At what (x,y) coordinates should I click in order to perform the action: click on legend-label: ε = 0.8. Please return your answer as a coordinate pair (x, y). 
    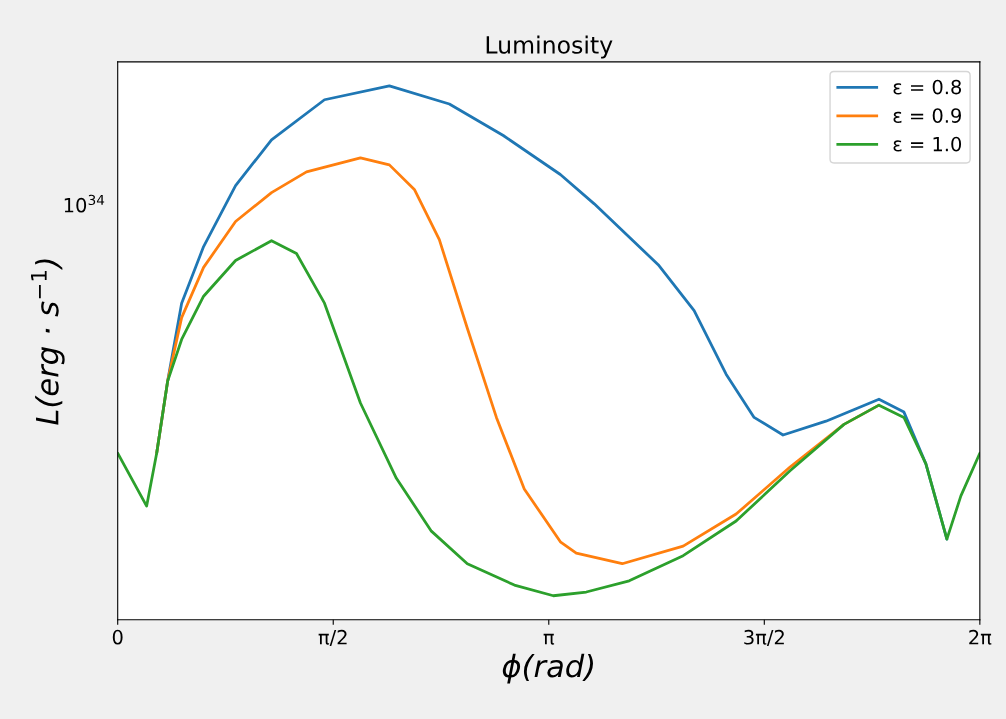
    Looking at the image, I should click on (927, 87).